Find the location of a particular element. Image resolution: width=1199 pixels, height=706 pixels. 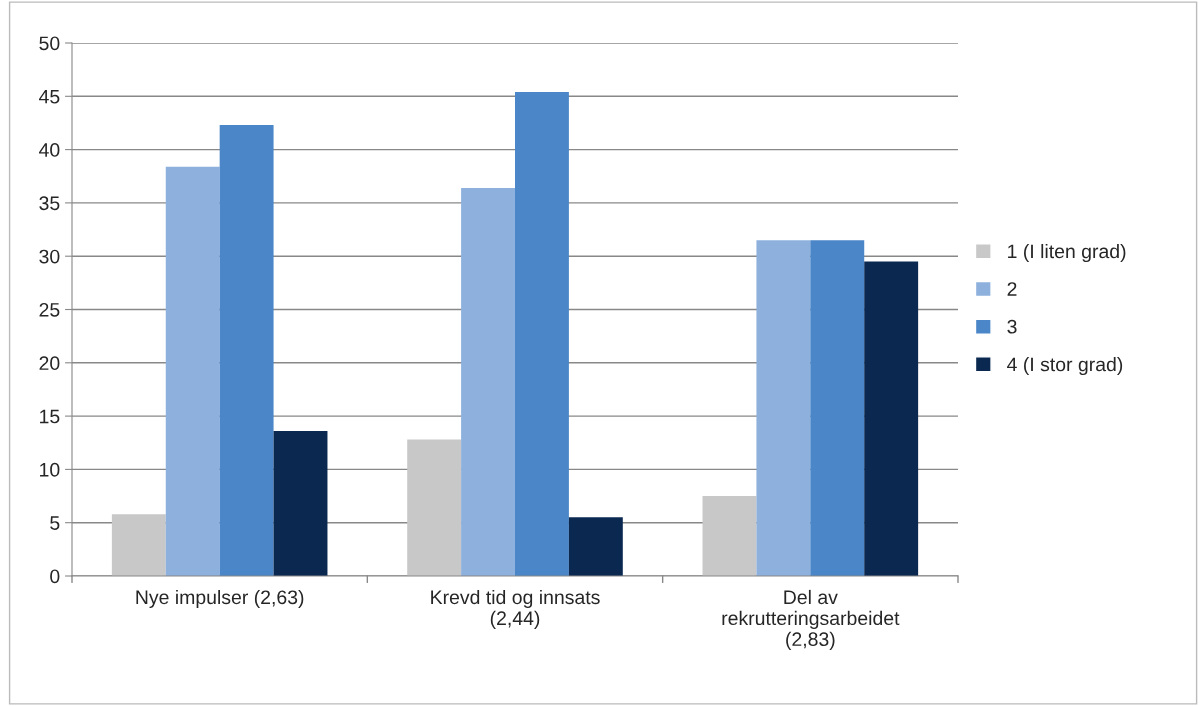

legend-label: 4 (I stor grad) is located at coordinates (1065, 366).